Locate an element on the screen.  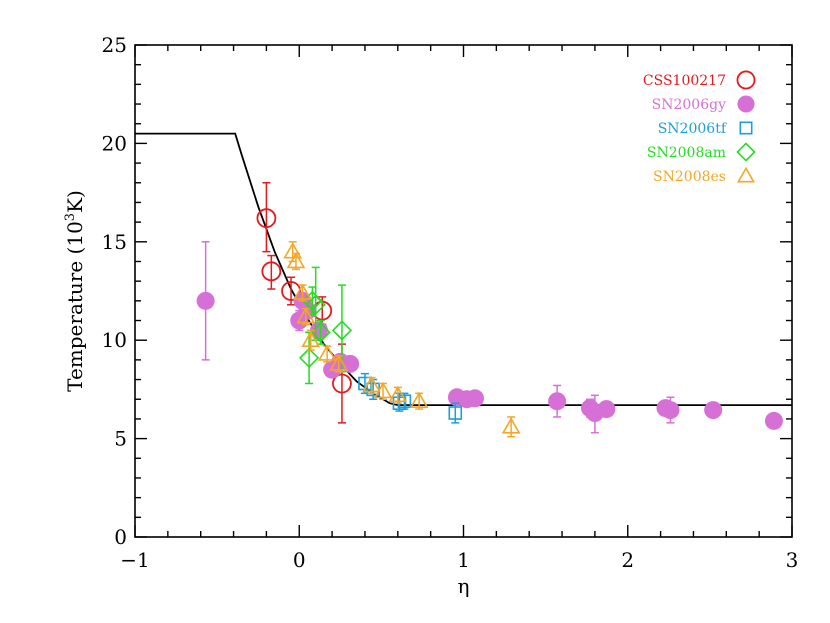
x-tick-label: 1 is located at coordinates (463, 560).